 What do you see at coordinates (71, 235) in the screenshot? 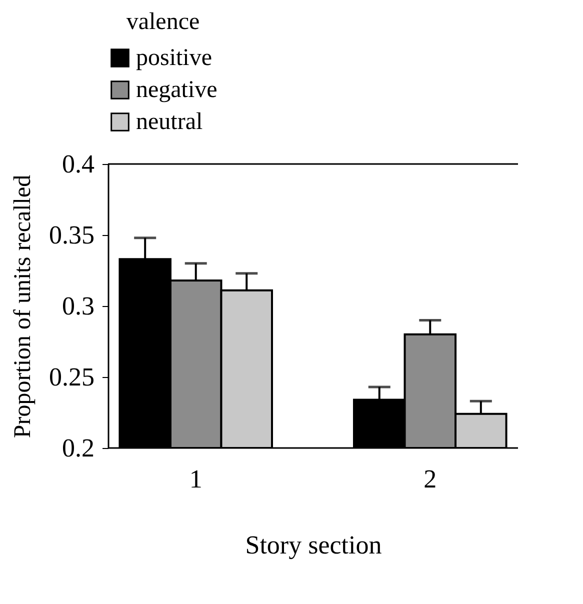
I see `y-tick-label: 0.35` at bounding box center [71, 235].